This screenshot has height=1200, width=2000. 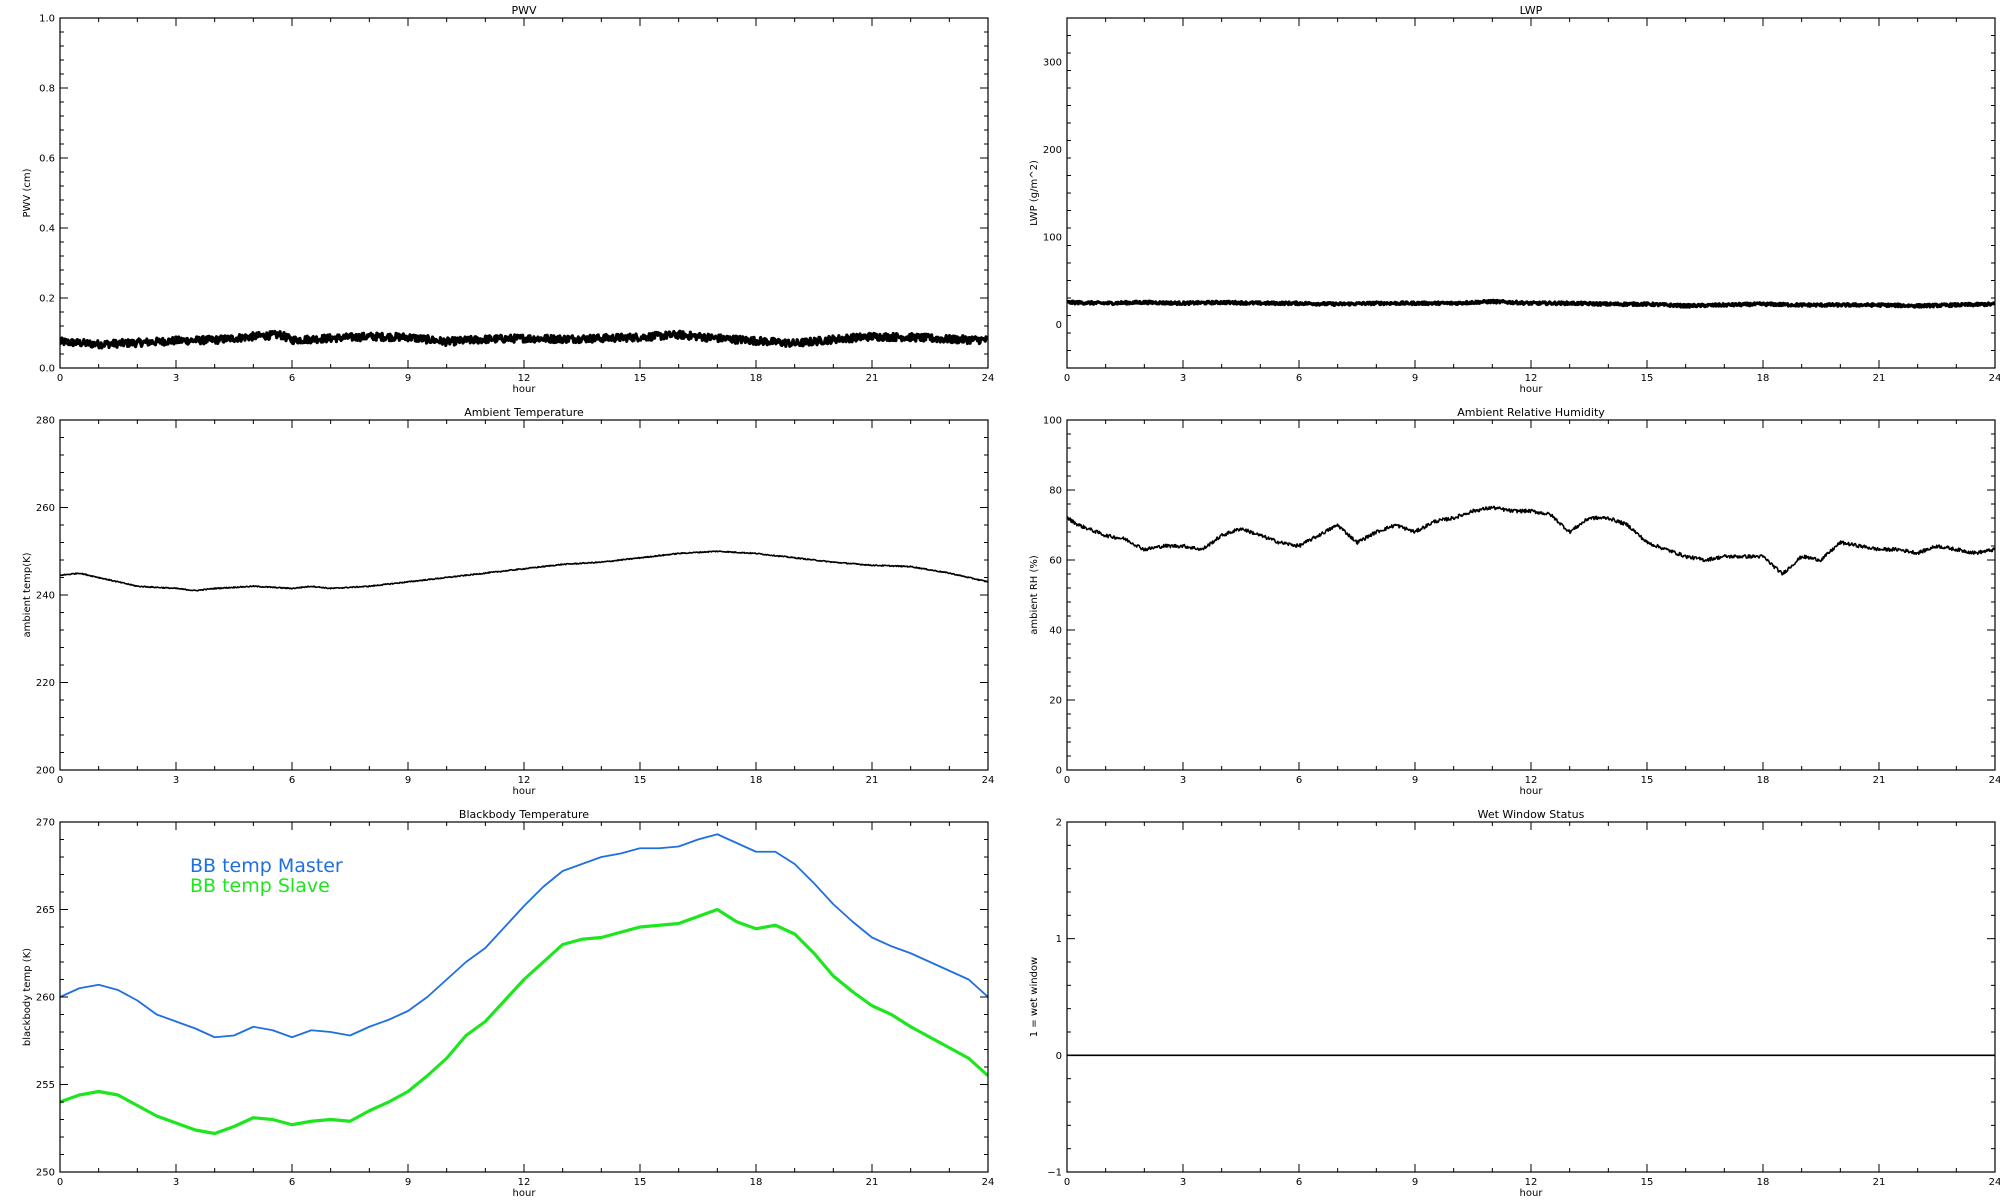 What do you see at coordinates (1052, 62) in the screenshot?
I see `y-tick-label: 300` at bounding box center [1052, 62].